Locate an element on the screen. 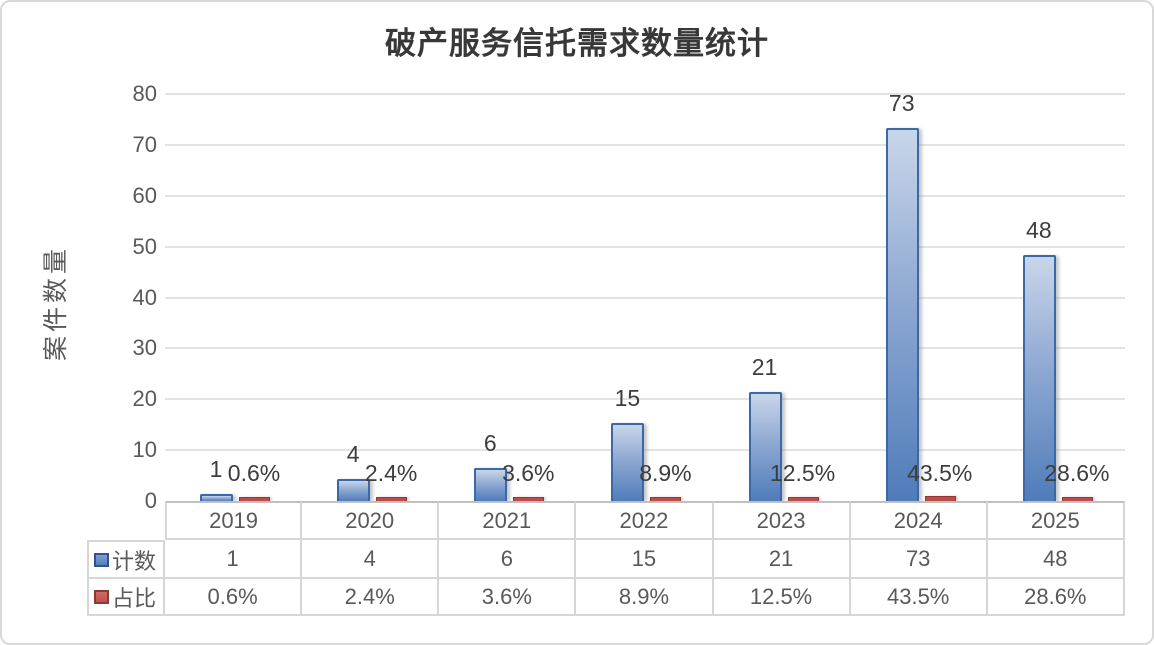  y-tick-label-0: 0 is located at coordinates (150, 500).